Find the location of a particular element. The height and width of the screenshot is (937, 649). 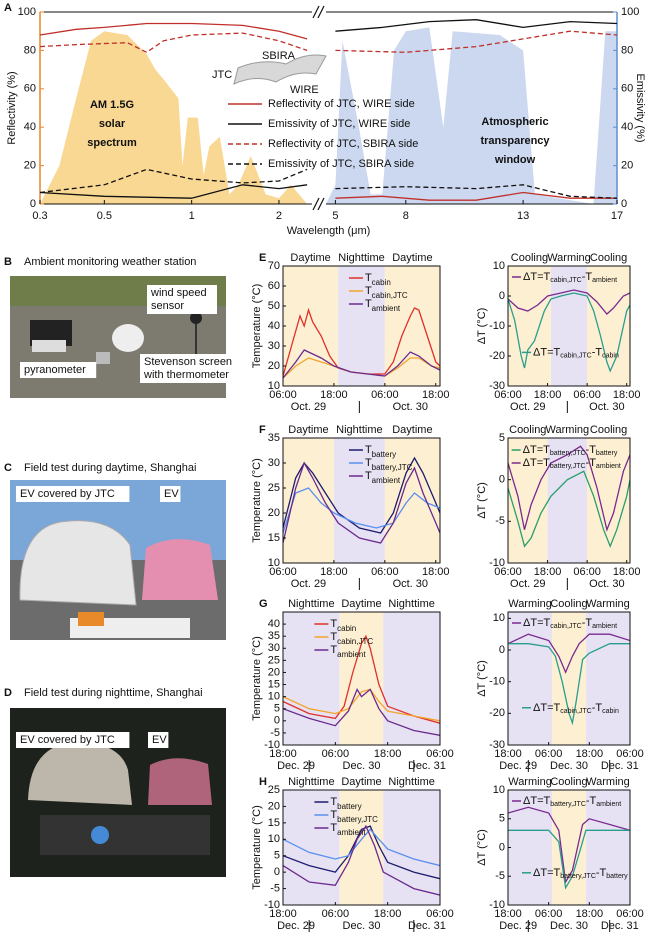

y-tick-label: 40 is located at coordinates (274, 624).